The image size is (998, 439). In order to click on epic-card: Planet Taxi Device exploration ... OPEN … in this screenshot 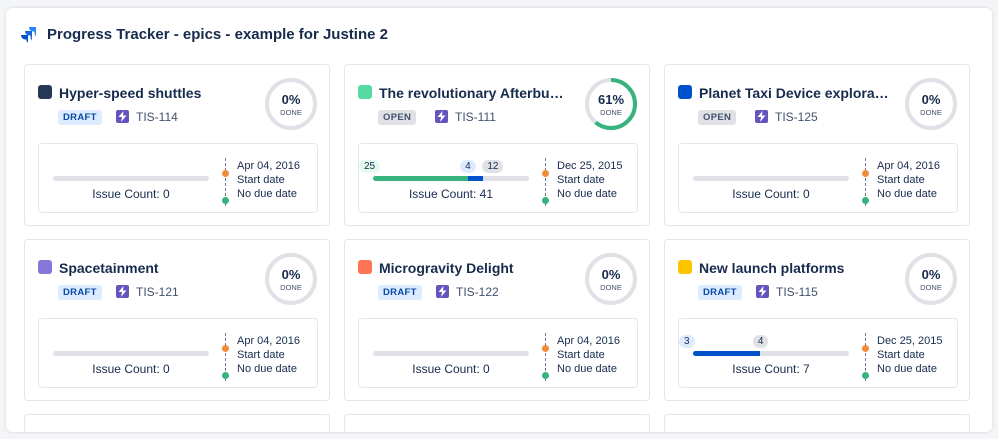, I will do `click(817, 145)`.